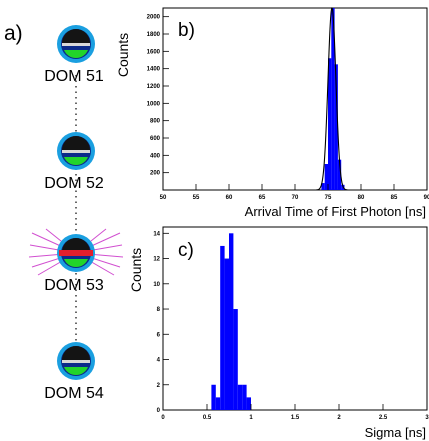  Describe the element at coordinates (159, 335) in the screenshot. I see `y-tick-label: 6` at that location.